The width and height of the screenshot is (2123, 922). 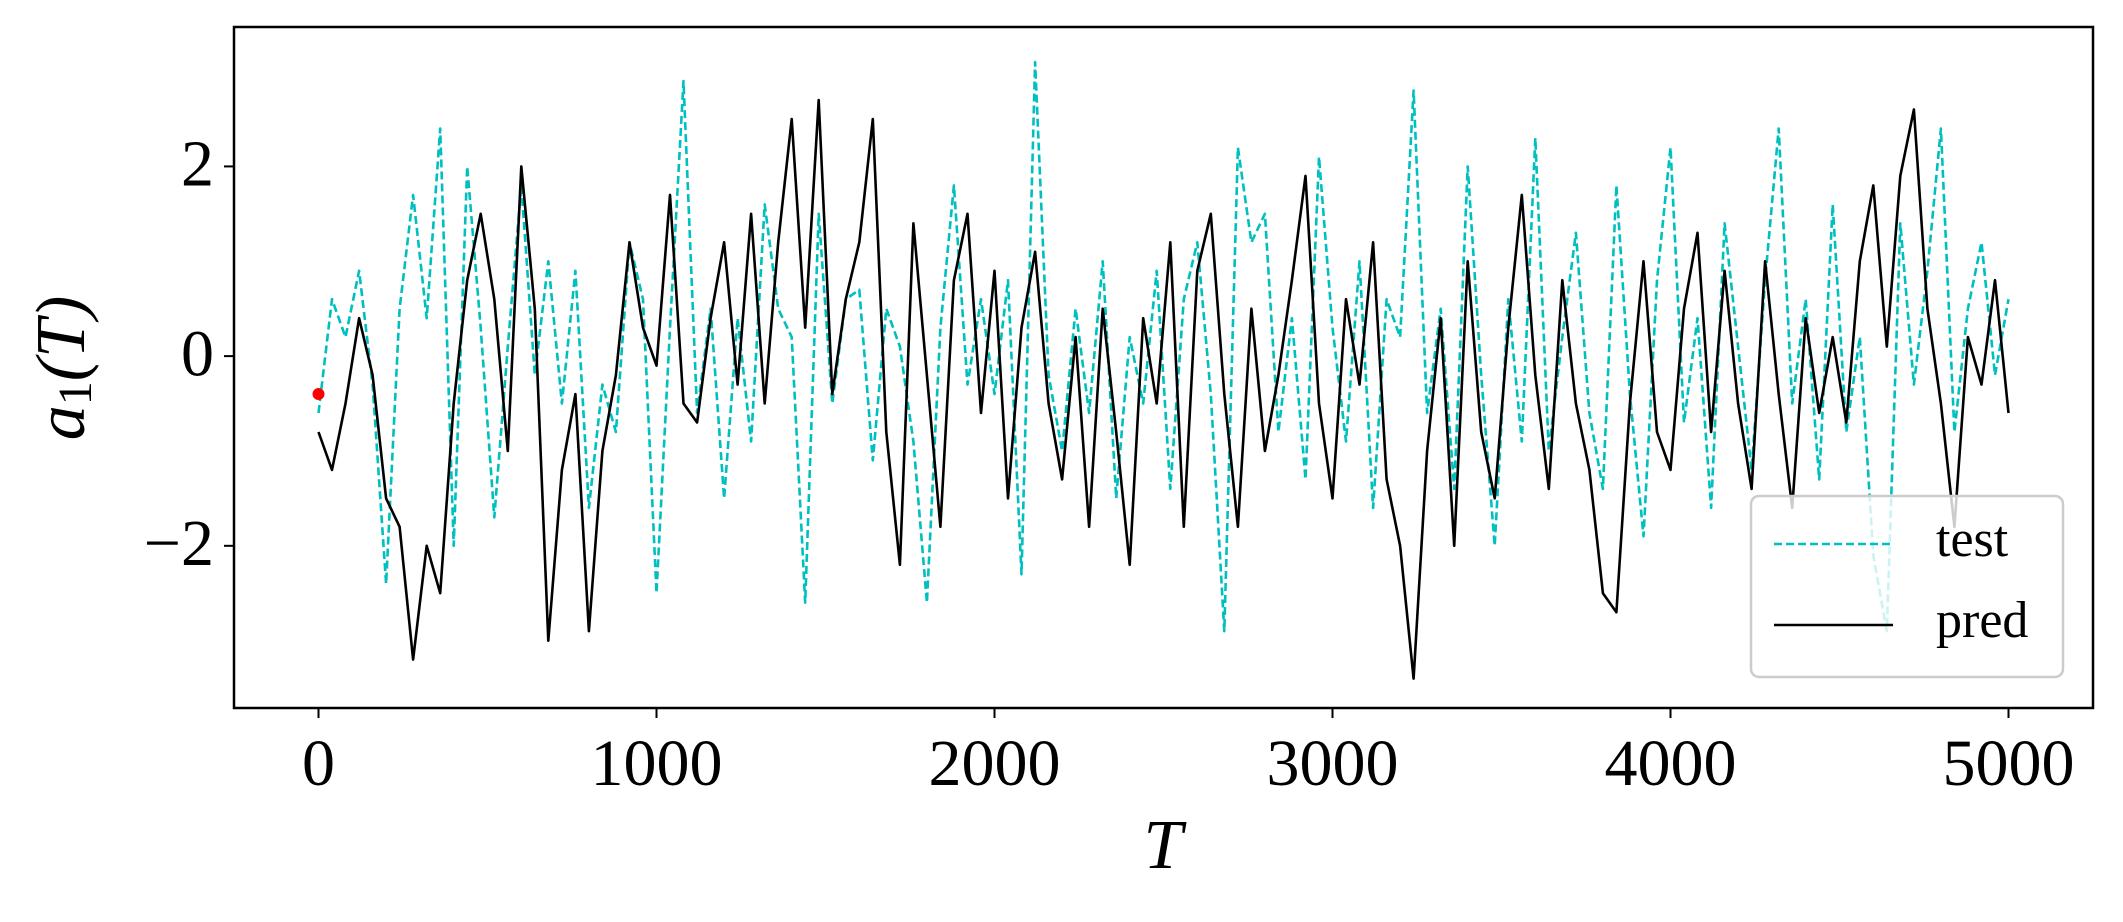 What do you see at coordinates (197, 164) in the screenshot?
I see `y-tick-label: 2` at bounding box center [197, 164].